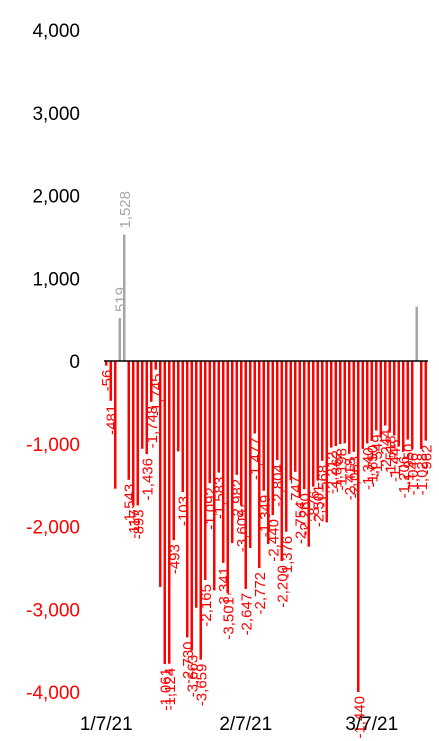  What do you see at coordinates (188, 662) in the screenshot?
I see `data-label: -2,730` at bounding box center [188, 662].